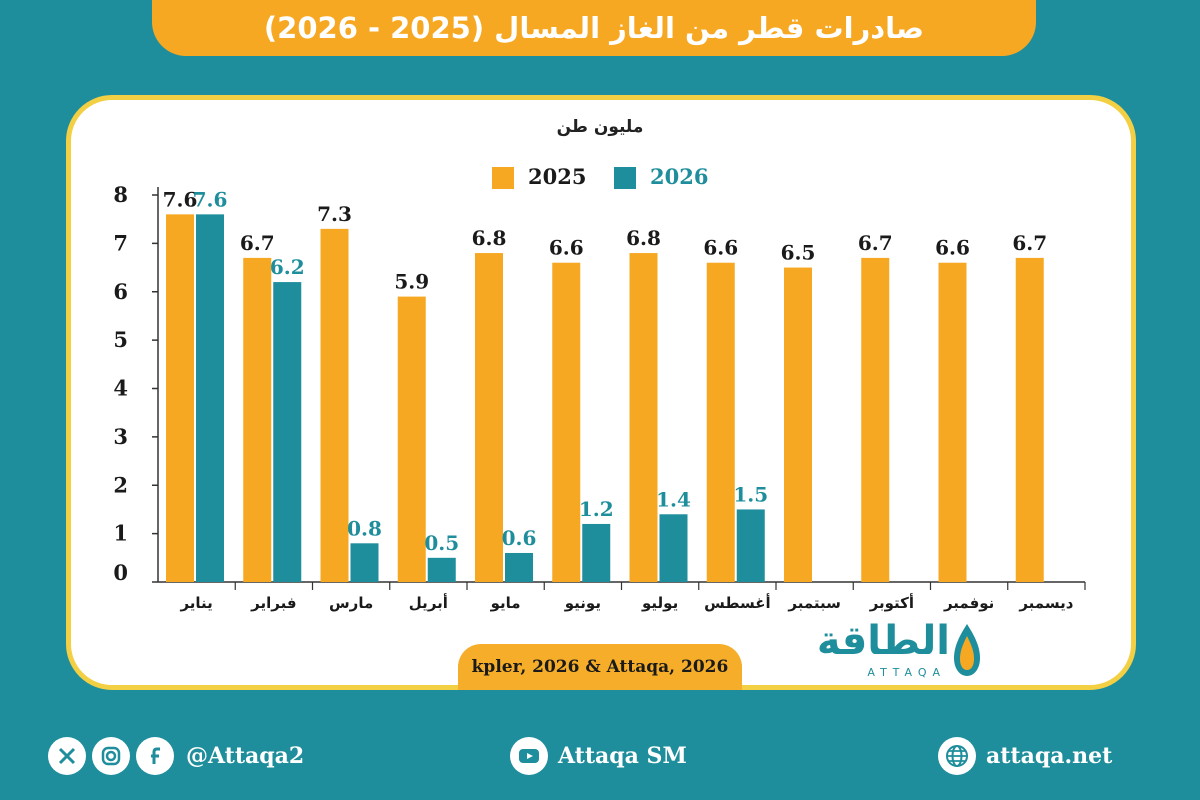  I want to click on data-label-2026-4: 0.5, so click(441, 543).